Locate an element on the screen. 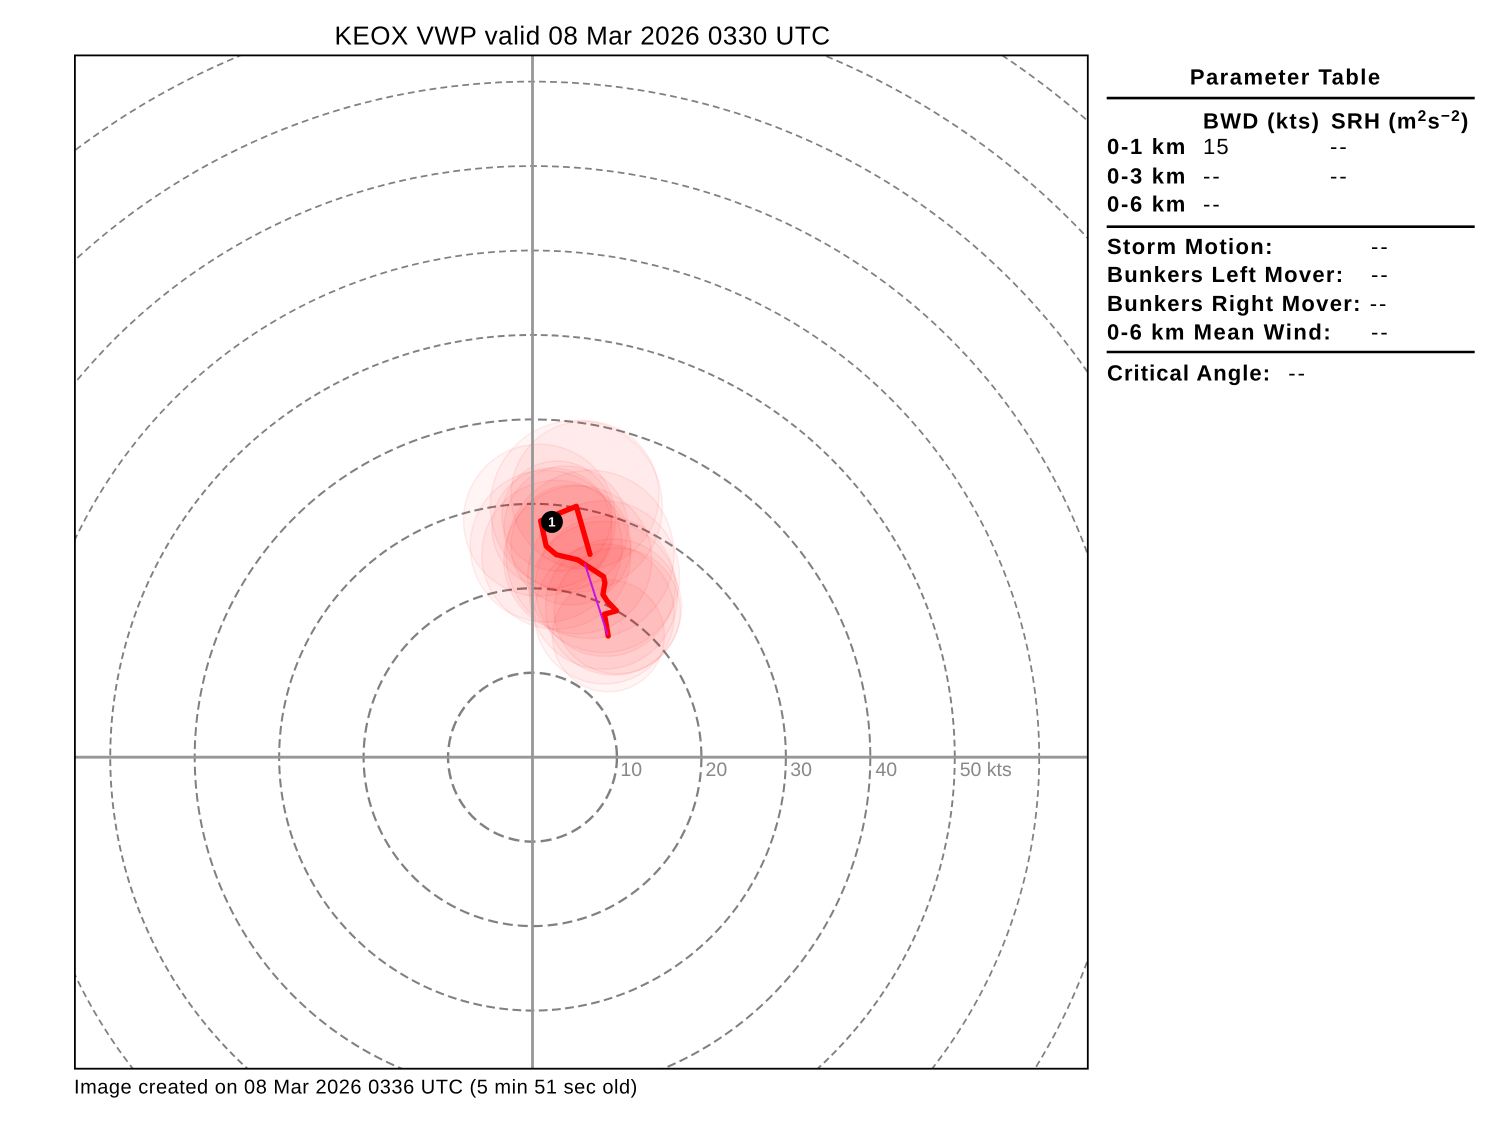 Image resolution: width=1500 pixels, height=1125 pixels. svg-text: Critical Angle: is located at coordinates (1189, 373).